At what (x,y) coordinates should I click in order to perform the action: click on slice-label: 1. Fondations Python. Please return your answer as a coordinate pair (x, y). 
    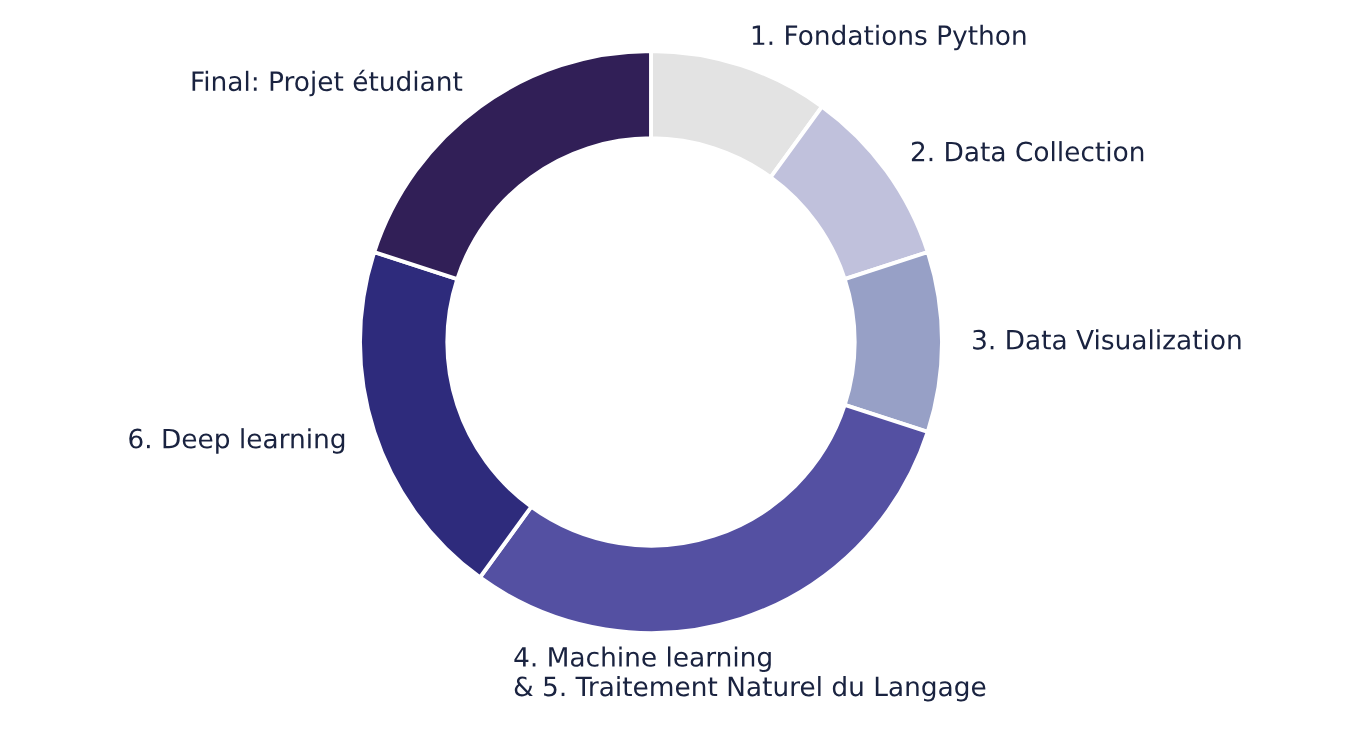
    Looking at the image, I should click on (889, 37).